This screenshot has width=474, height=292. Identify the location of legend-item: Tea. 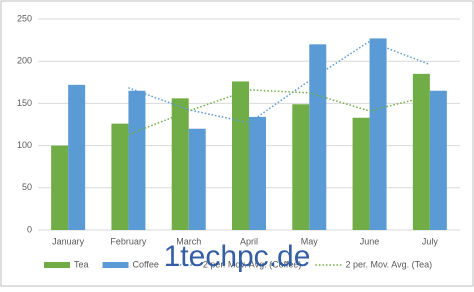
(66, 264).